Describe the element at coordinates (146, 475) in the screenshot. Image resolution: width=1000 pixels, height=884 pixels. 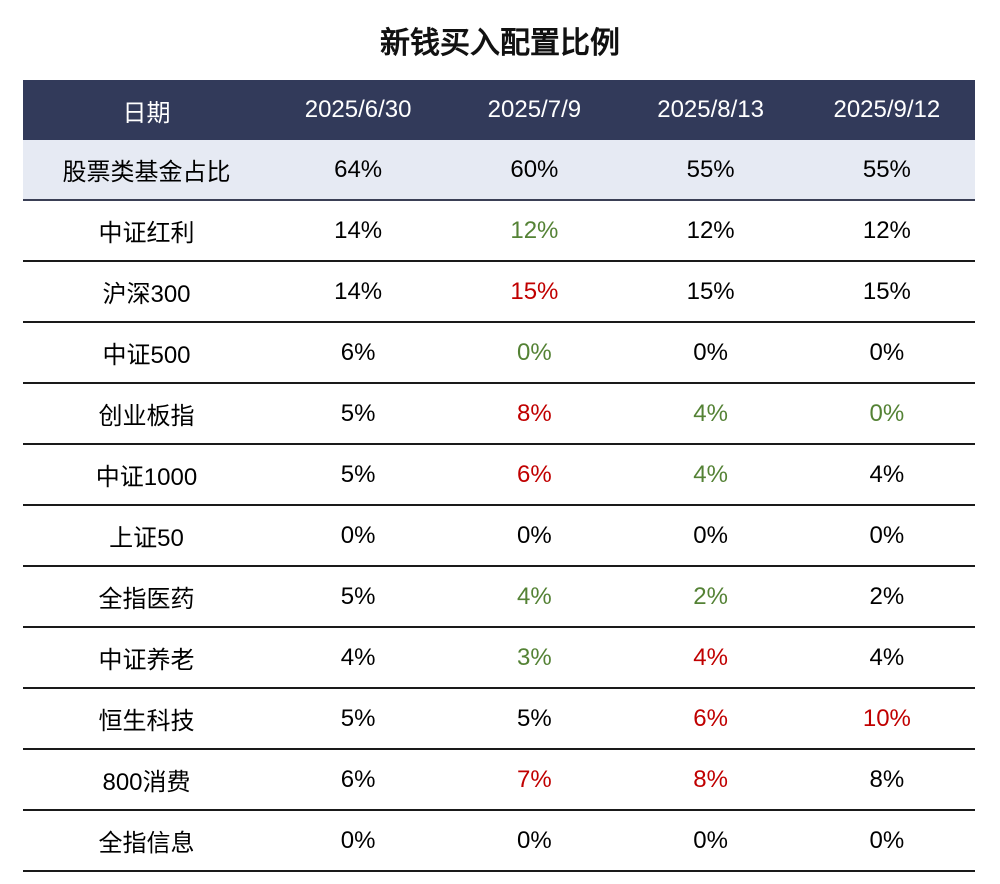
I see `row-label: 中证1000` at that location.